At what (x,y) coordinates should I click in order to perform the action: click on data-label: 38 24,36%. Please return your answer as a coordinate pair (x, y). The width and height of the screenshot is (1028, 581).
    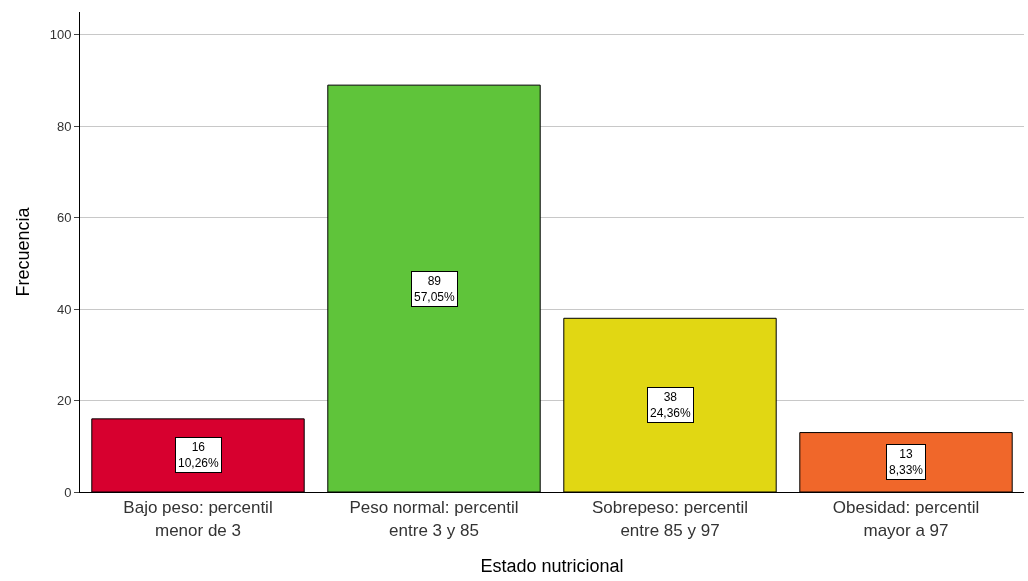
    Looking at the image, I should click on (671, 405).